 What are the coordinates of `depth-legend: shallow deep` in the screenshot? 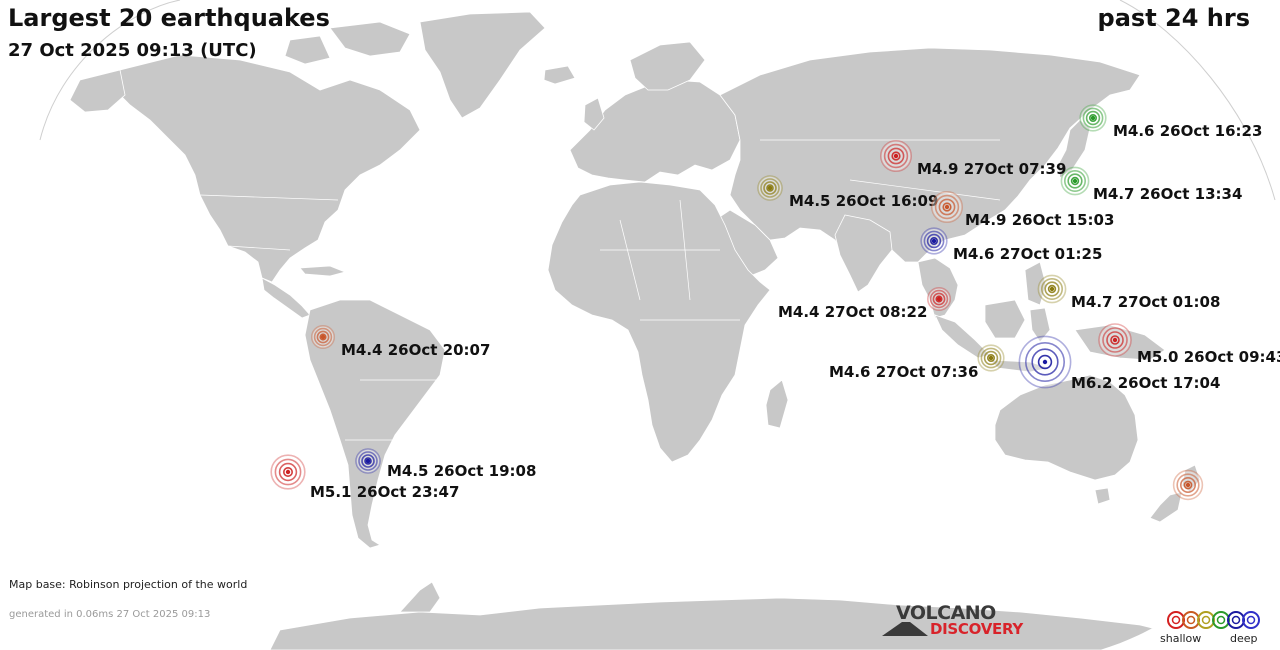 It's located at (1212, 628).